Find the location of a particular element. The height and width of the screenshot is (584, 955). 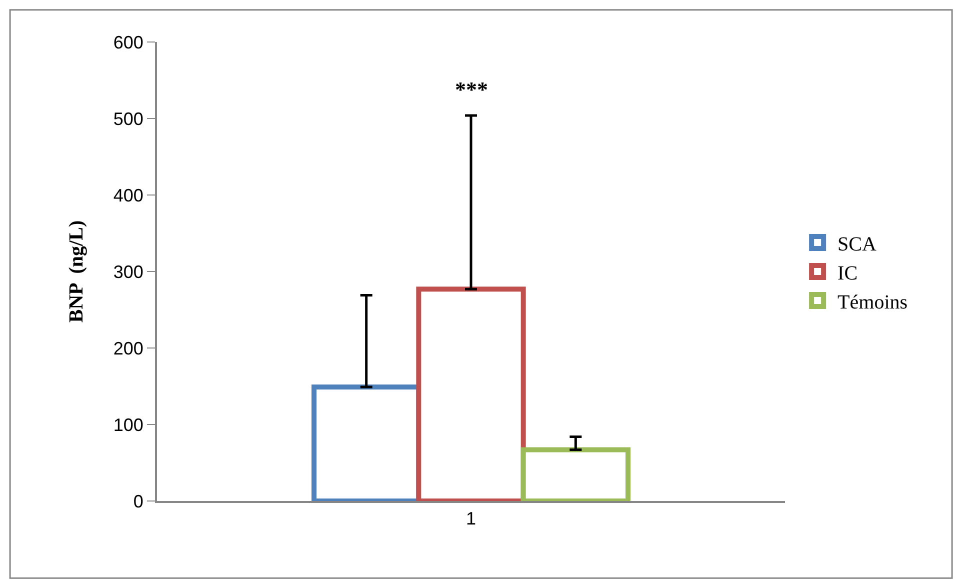

y-tick-label: 400 is located at coordinates (128, 195).